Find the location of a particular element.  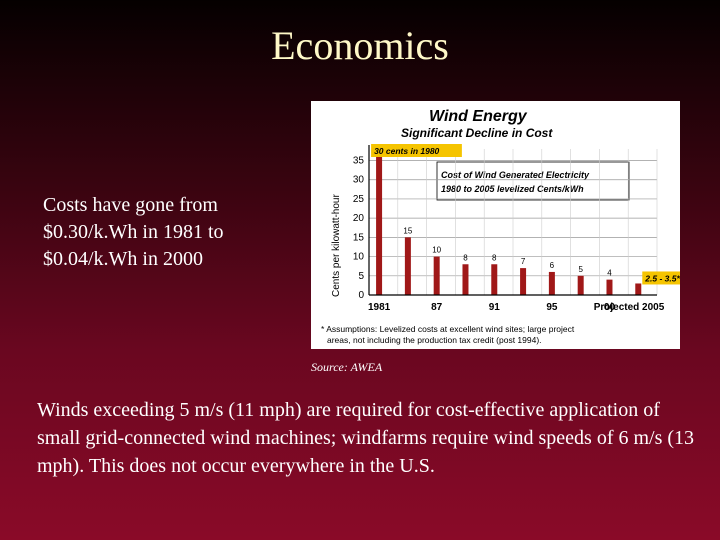

chart-x-tick-label: 91 is located at coordinates (495, 307).